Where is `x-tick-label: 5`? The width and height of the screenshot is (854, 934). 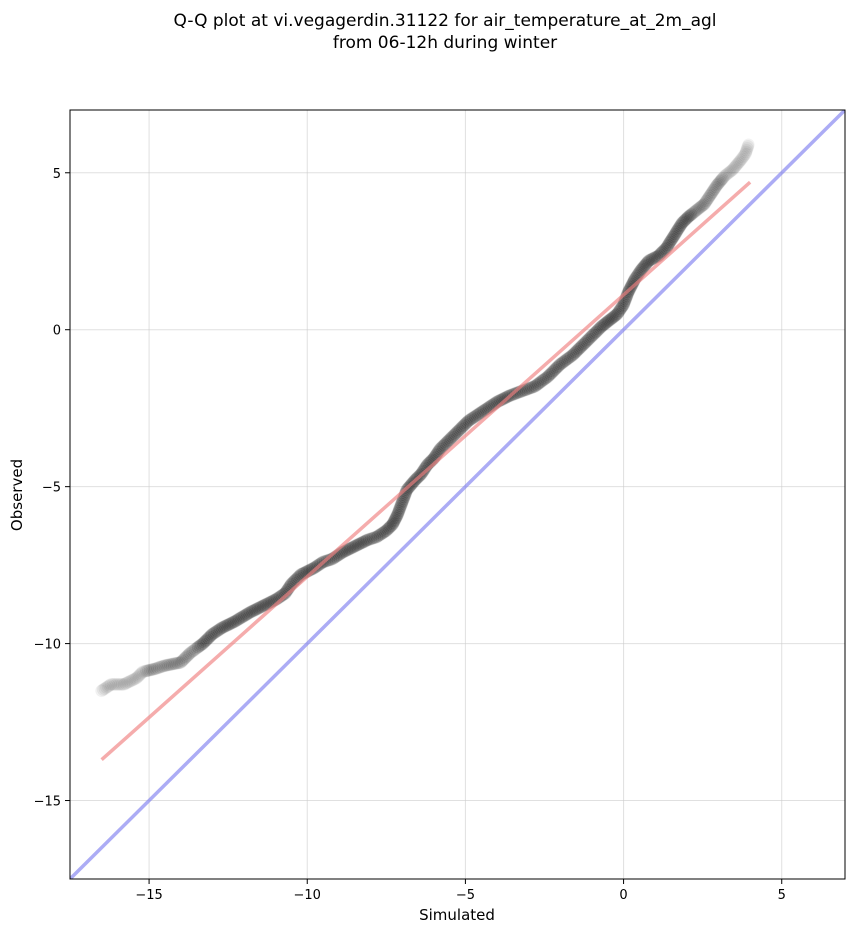
x-tick-label: 5 is located at coordinates (782, 895).